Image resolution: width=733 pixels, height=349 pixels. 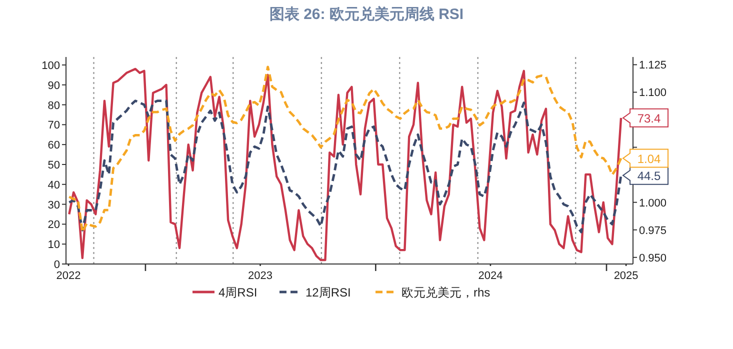 I want to click on legend-label: 4周RSI, so click(x=238, y=293).